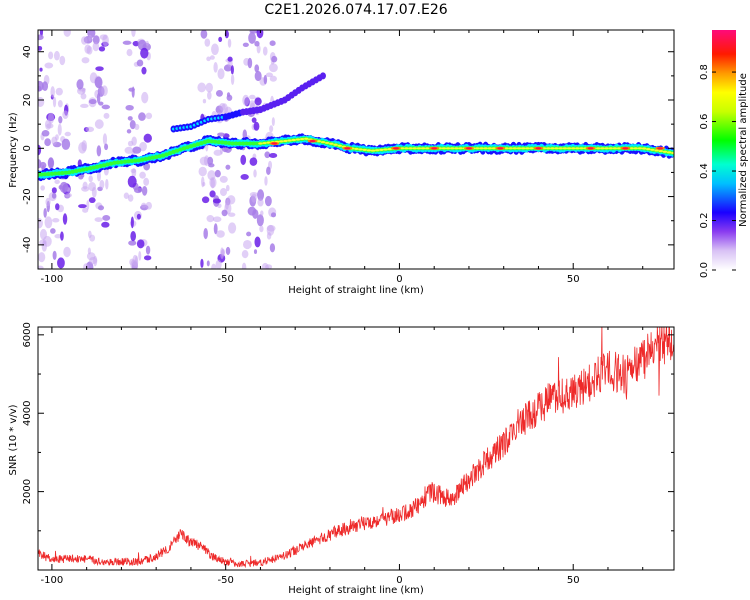 Image resolution: width=750 pixels, height=600 pixels. Describe the element at coordinates (27, 196) in the screenshot. I see `y-tick-label: -20` at that location.